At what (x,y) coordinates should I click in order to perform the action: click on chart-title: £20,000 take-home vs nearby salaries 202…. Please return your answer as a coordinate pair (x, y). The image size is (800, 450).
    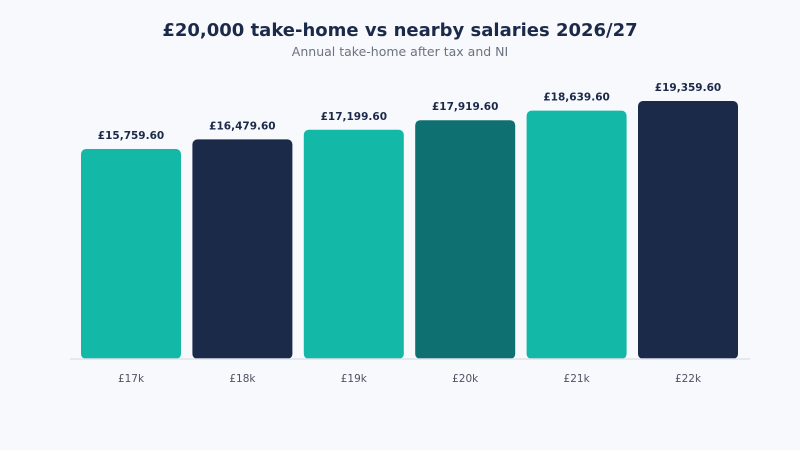
    Looking at the image, I should click on (399, 30).